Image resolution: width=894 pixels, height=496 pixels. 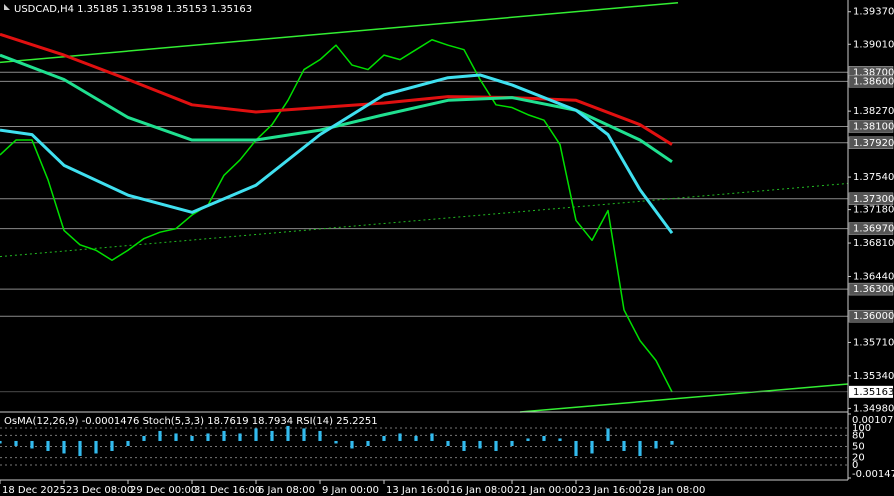 I want to click on level-label: 1.38600, so click(x=873, y=81).